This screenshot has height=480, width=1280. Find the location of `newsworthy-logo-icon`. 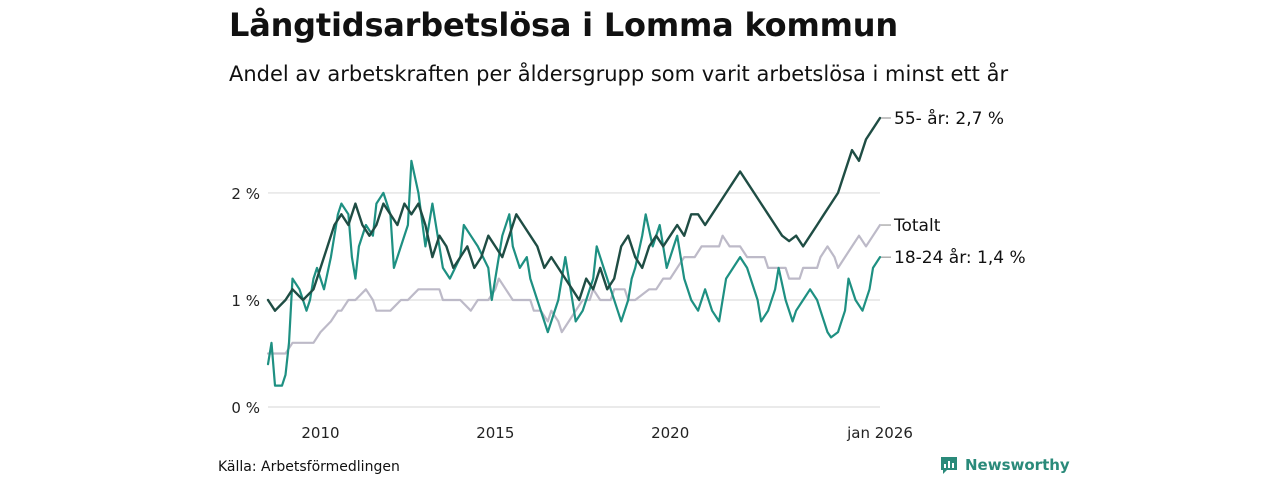

newsworthy-logo-icon is located at coordinates (949, 465).